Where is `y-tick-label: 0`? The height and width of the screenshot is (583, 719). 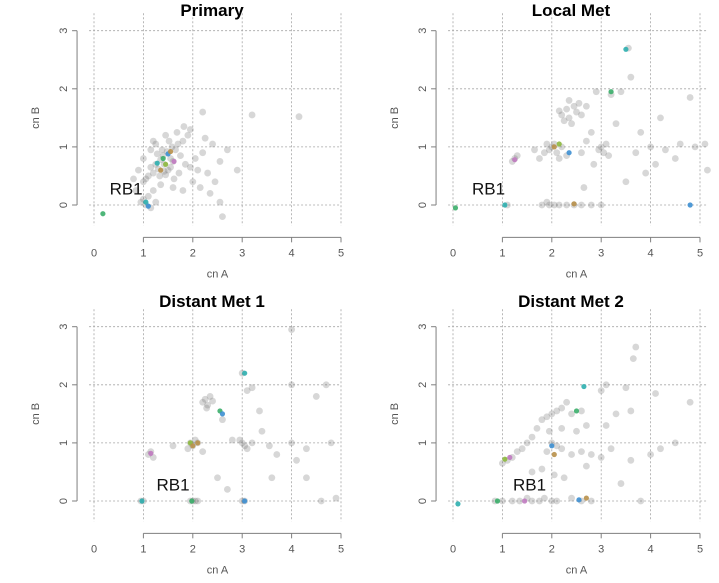 y-tick-label: 0 is located at coordinates (64, 205).